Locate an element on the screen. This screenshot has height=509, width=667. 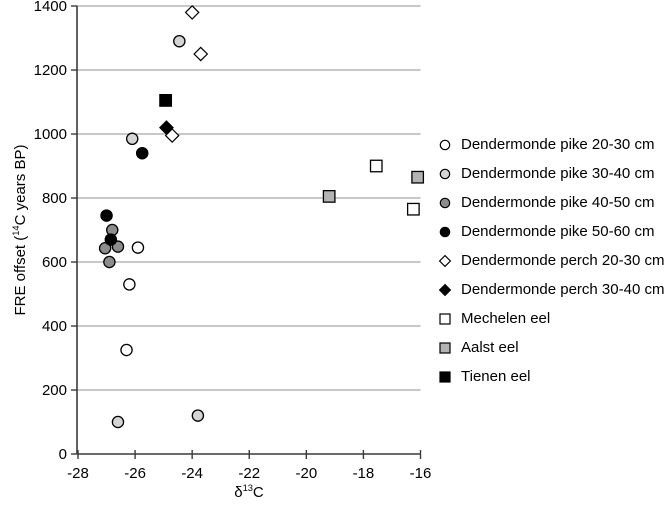
legend-item-1: Dendermonde pike 30-40 cm is located at coordinates (551, 173).